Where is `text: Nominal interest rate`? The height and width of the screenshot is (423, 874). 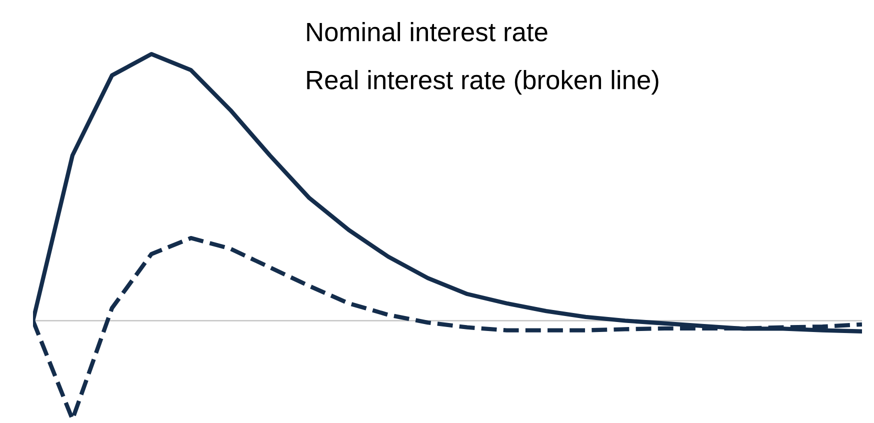
text: Nominal interest rate is located at coordinates (427, 32).